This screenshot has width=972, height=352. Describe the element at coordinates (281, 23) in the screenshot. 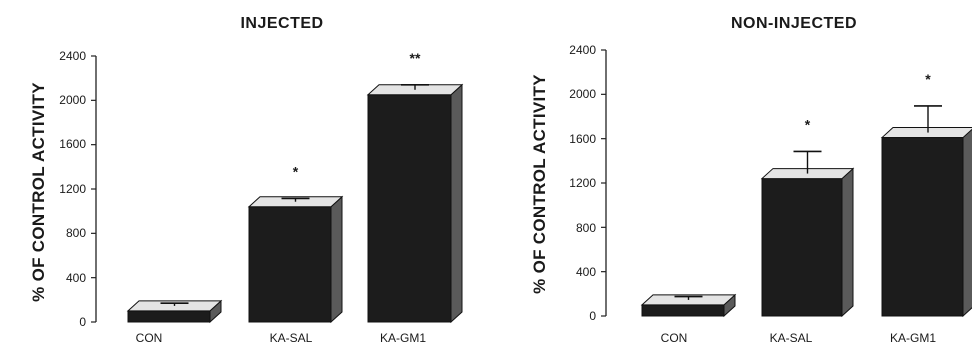

I see `chart-title: INJECTED` at that location.